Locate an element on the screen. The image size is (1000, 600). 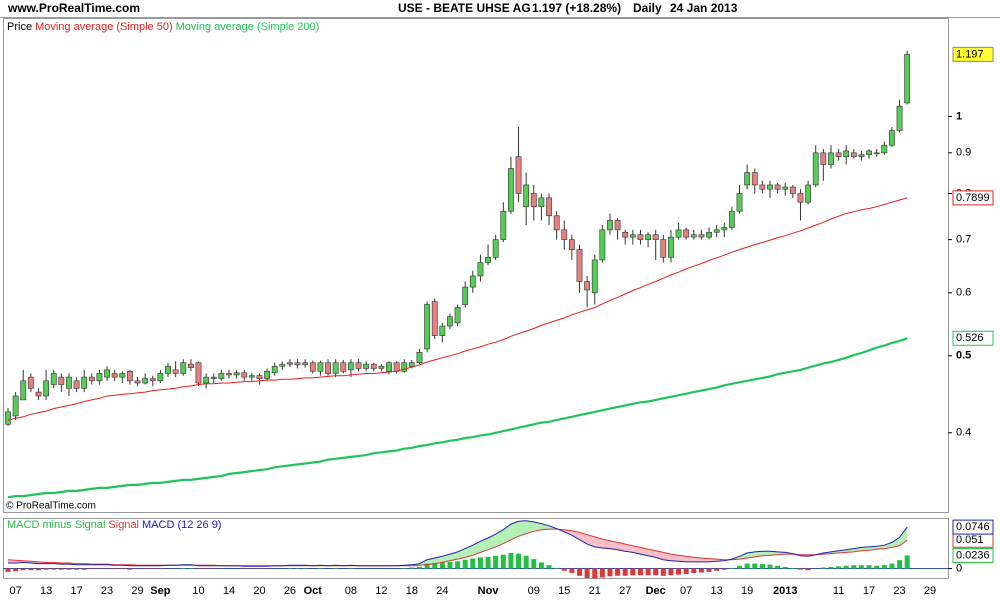
last-value-label: 0.0746 is located at coordinates (973, 527).